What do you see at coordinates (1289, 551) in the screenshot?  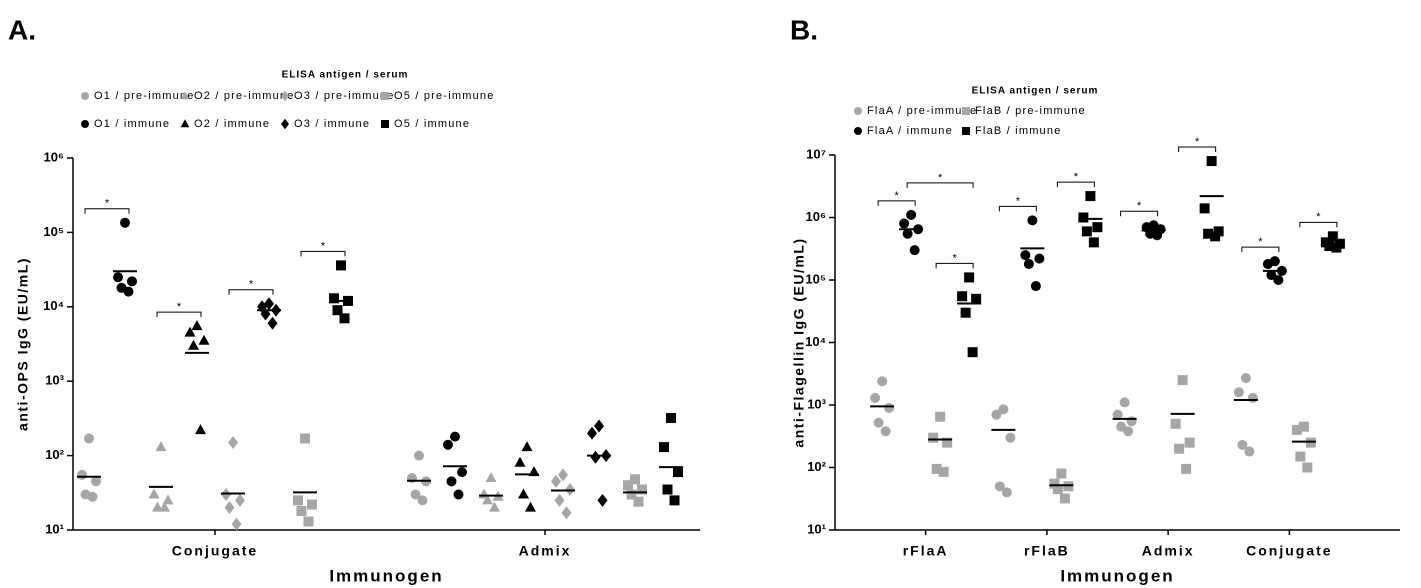 I see `x-tick-label: Conjugate` at bounding box center [1289, 551].